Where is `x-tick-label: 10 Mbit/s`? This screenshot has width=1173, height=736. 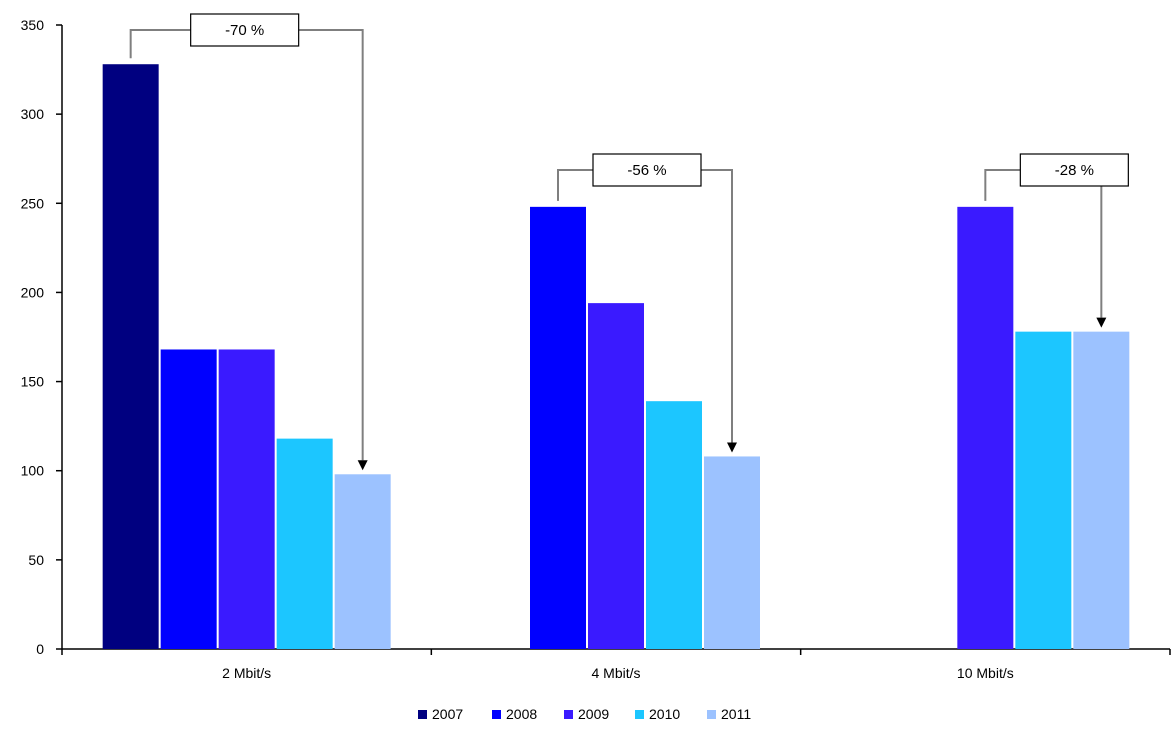 x-tick-label: 10 Mbit/s is located at coordinates (985, 673).